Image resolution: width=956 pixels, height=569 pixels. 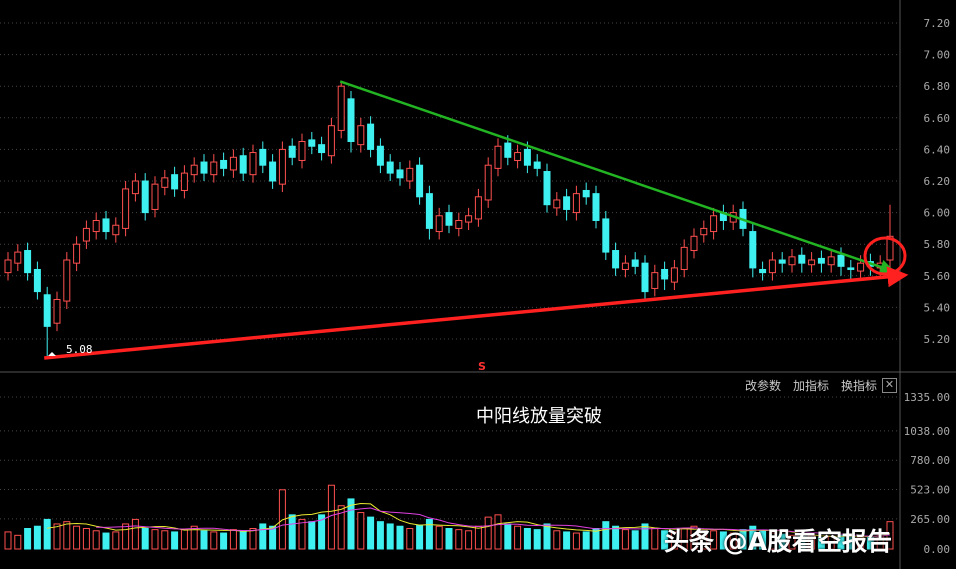 I want to click on volume-tick-label: 0.00, so click(x=937, y=549).